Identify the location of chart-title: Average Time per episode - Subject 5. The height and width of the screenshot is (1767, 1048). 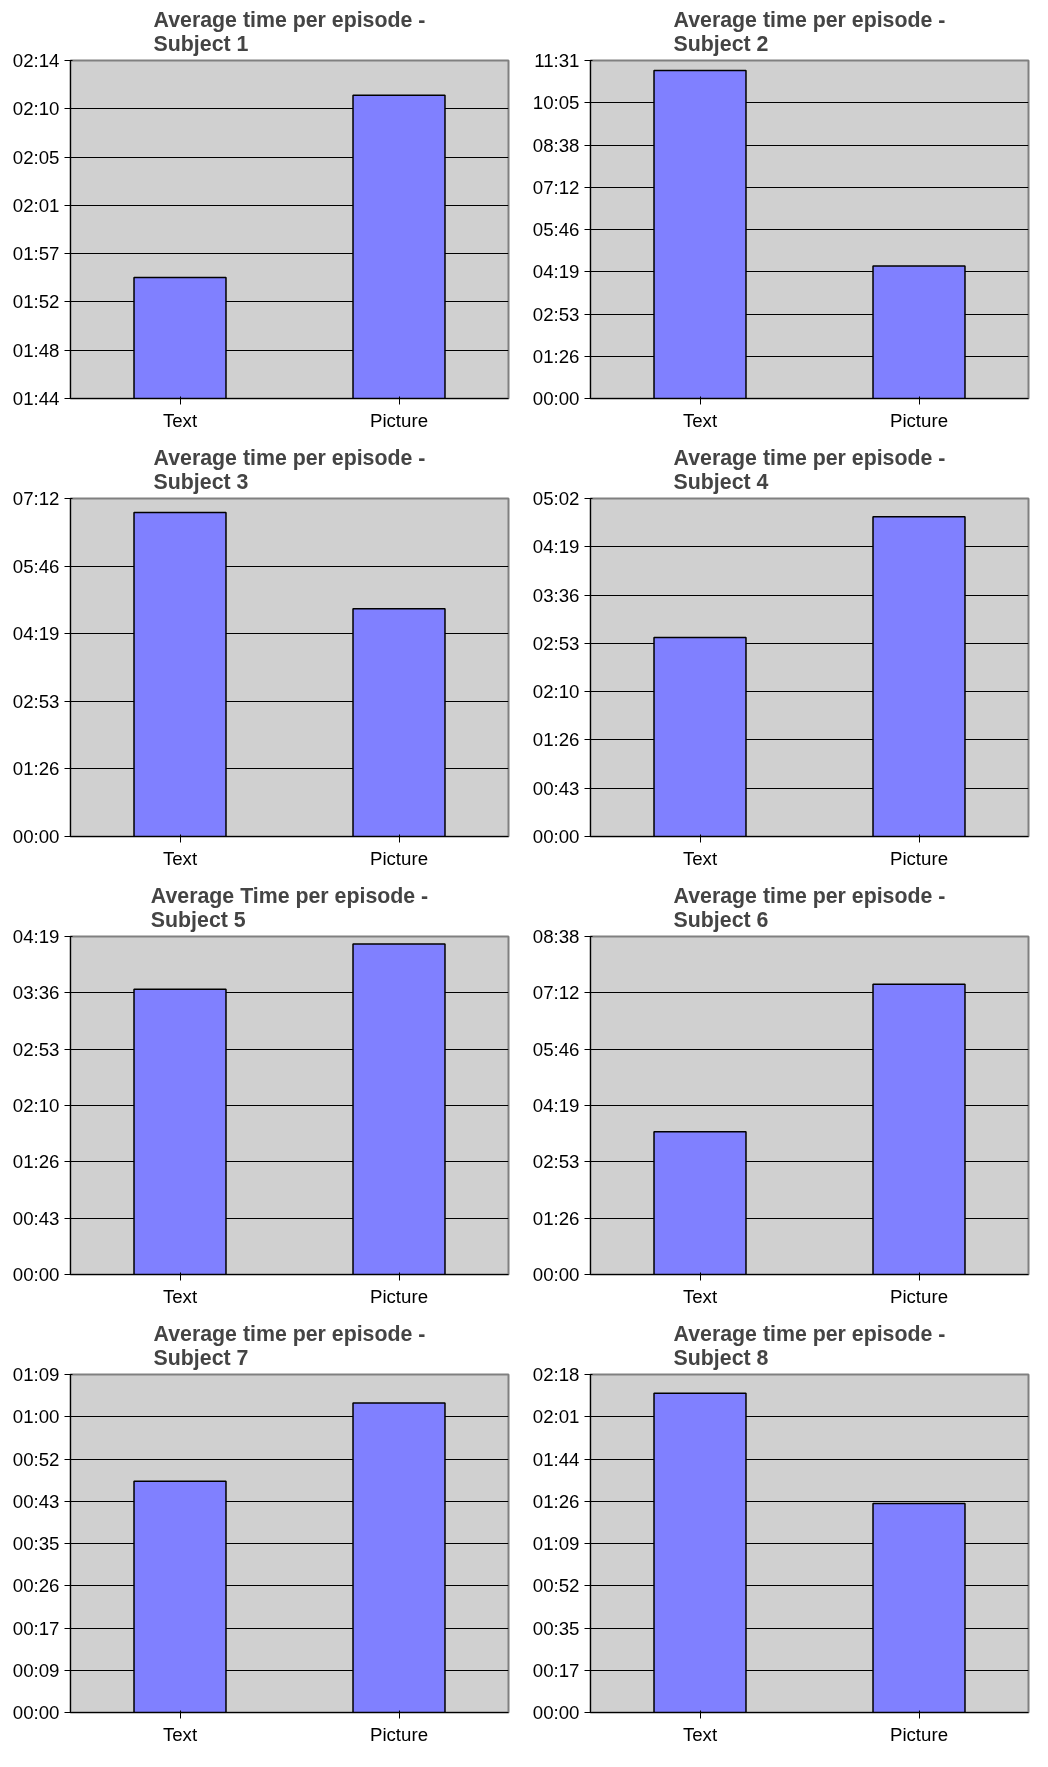
(289, 907).